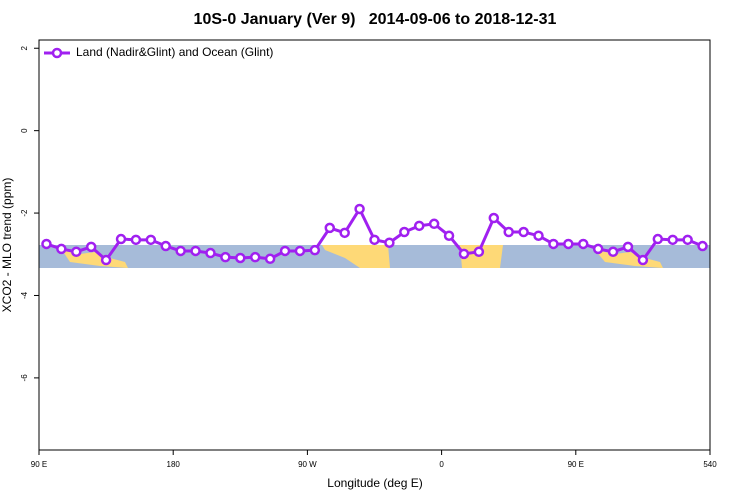 Image resolution: width=750 pixels, height=500 pixels. Describe the element at coordinates (24, 213) in the screenshot. I see `y-tick-label: -2` at that location.